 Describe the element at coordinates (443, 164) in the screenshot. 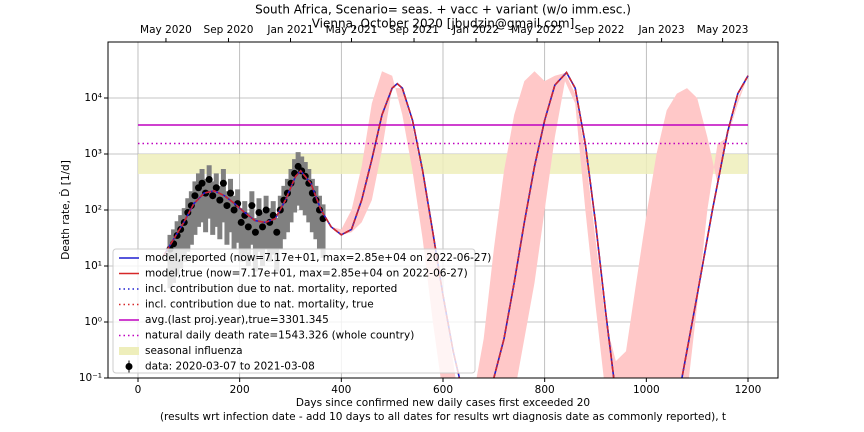

I see `influenza-band` at that location.